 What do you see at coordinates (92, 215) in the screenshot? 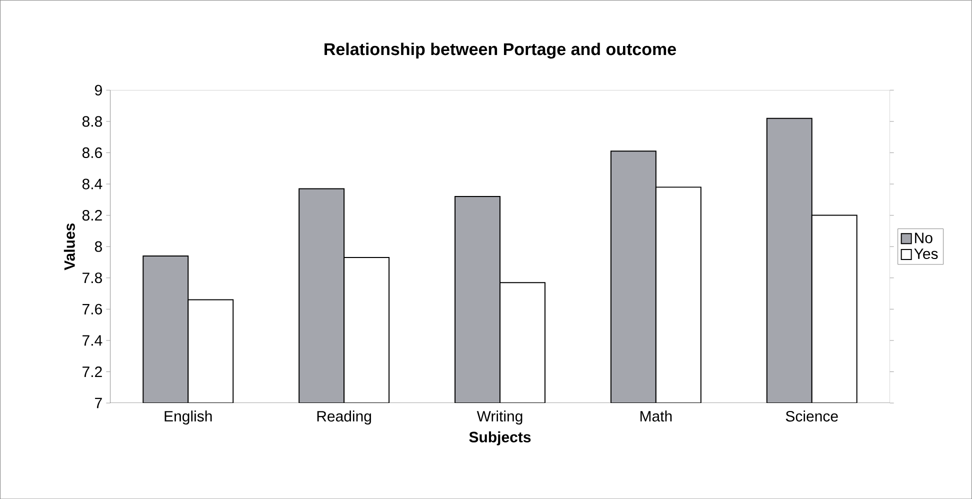
I see `y-tick-label: 8.2` at bounding box center [92, 215].